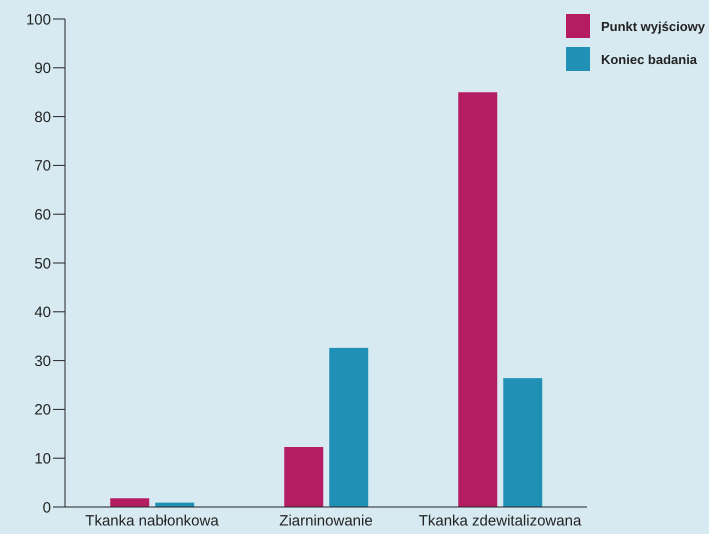 This screenshot has width=709, height=534. What do you see at coordinates (652, 26) in the screenshot?
I see `legend-label: Punkt wyjściowy` at bounding box center [652, 26].